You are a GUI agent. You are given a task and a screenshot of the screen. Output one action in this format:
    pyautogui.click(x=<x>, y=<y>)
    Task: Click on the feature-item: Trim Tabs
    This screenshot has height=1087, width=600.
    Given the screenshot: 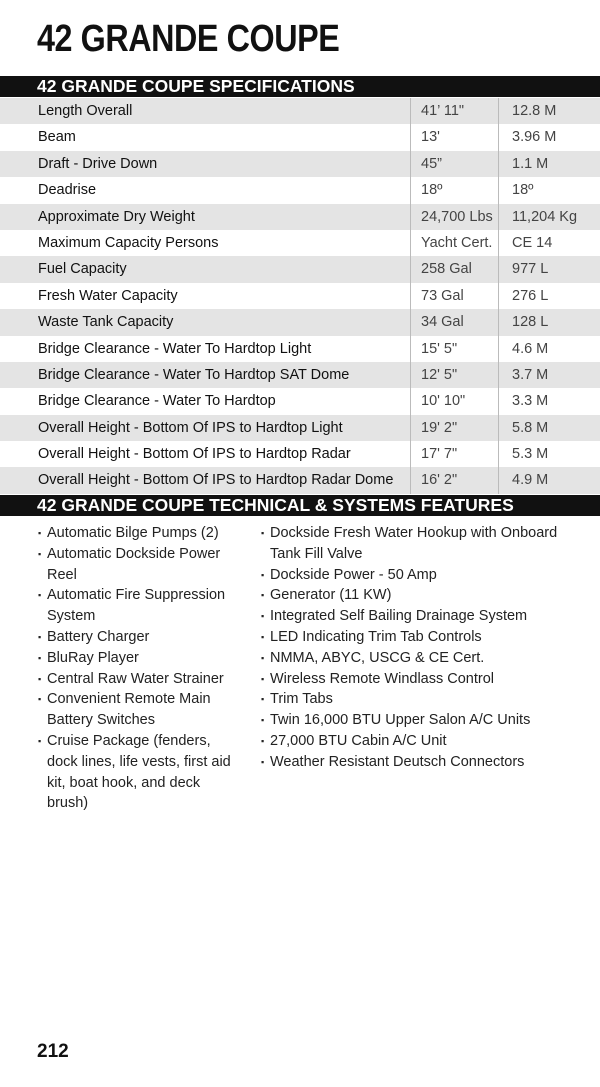 What is the action you would take?
    pyautogui.click(x=416, y=699)
    